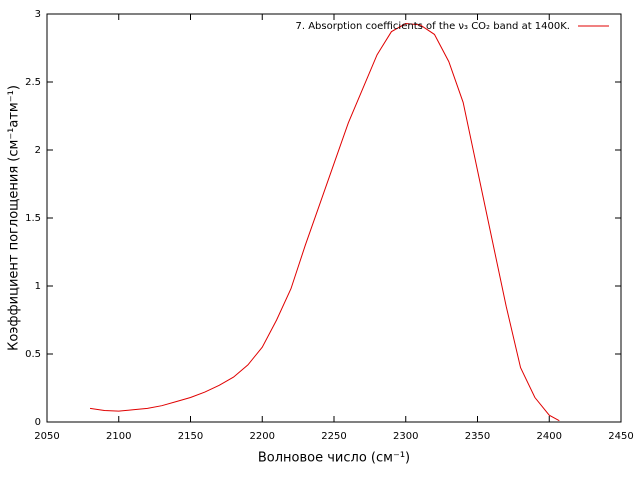 The width and height of the screenshot is (640, 480). I want to click on y-tick-label: 0, so click(38, 422).